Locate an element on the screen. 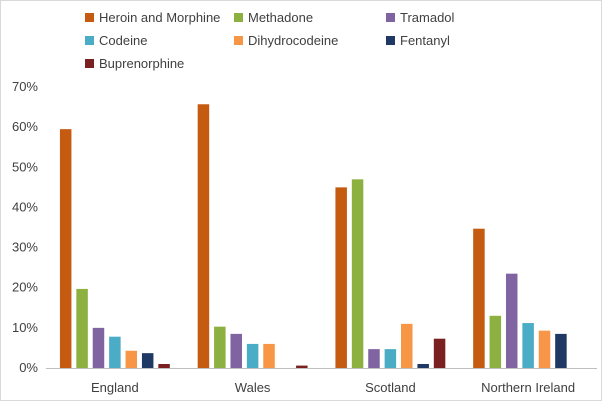 This screenshot has height=405, width=602. x-tick-label: Wales is located at coordinates (253, 387).